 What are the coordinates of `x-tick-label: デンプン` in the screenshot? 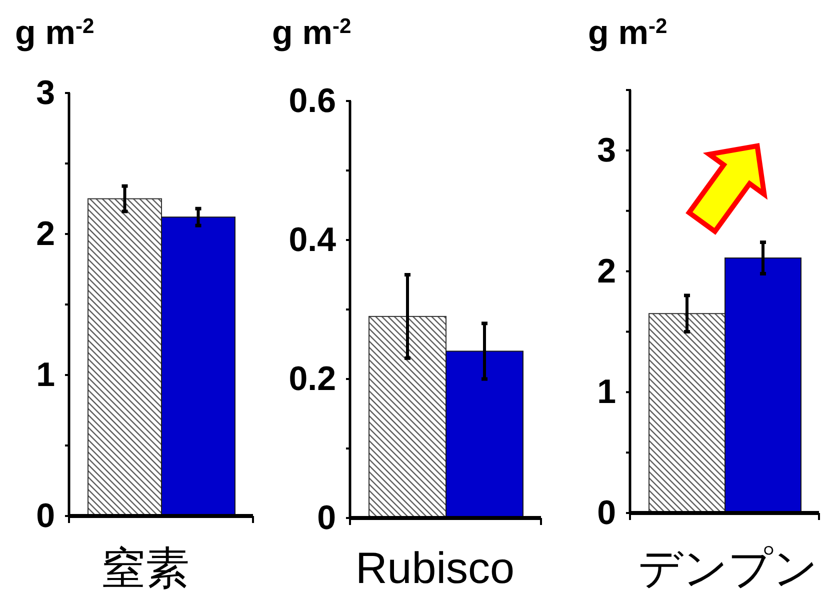 It's located at (728, 568).